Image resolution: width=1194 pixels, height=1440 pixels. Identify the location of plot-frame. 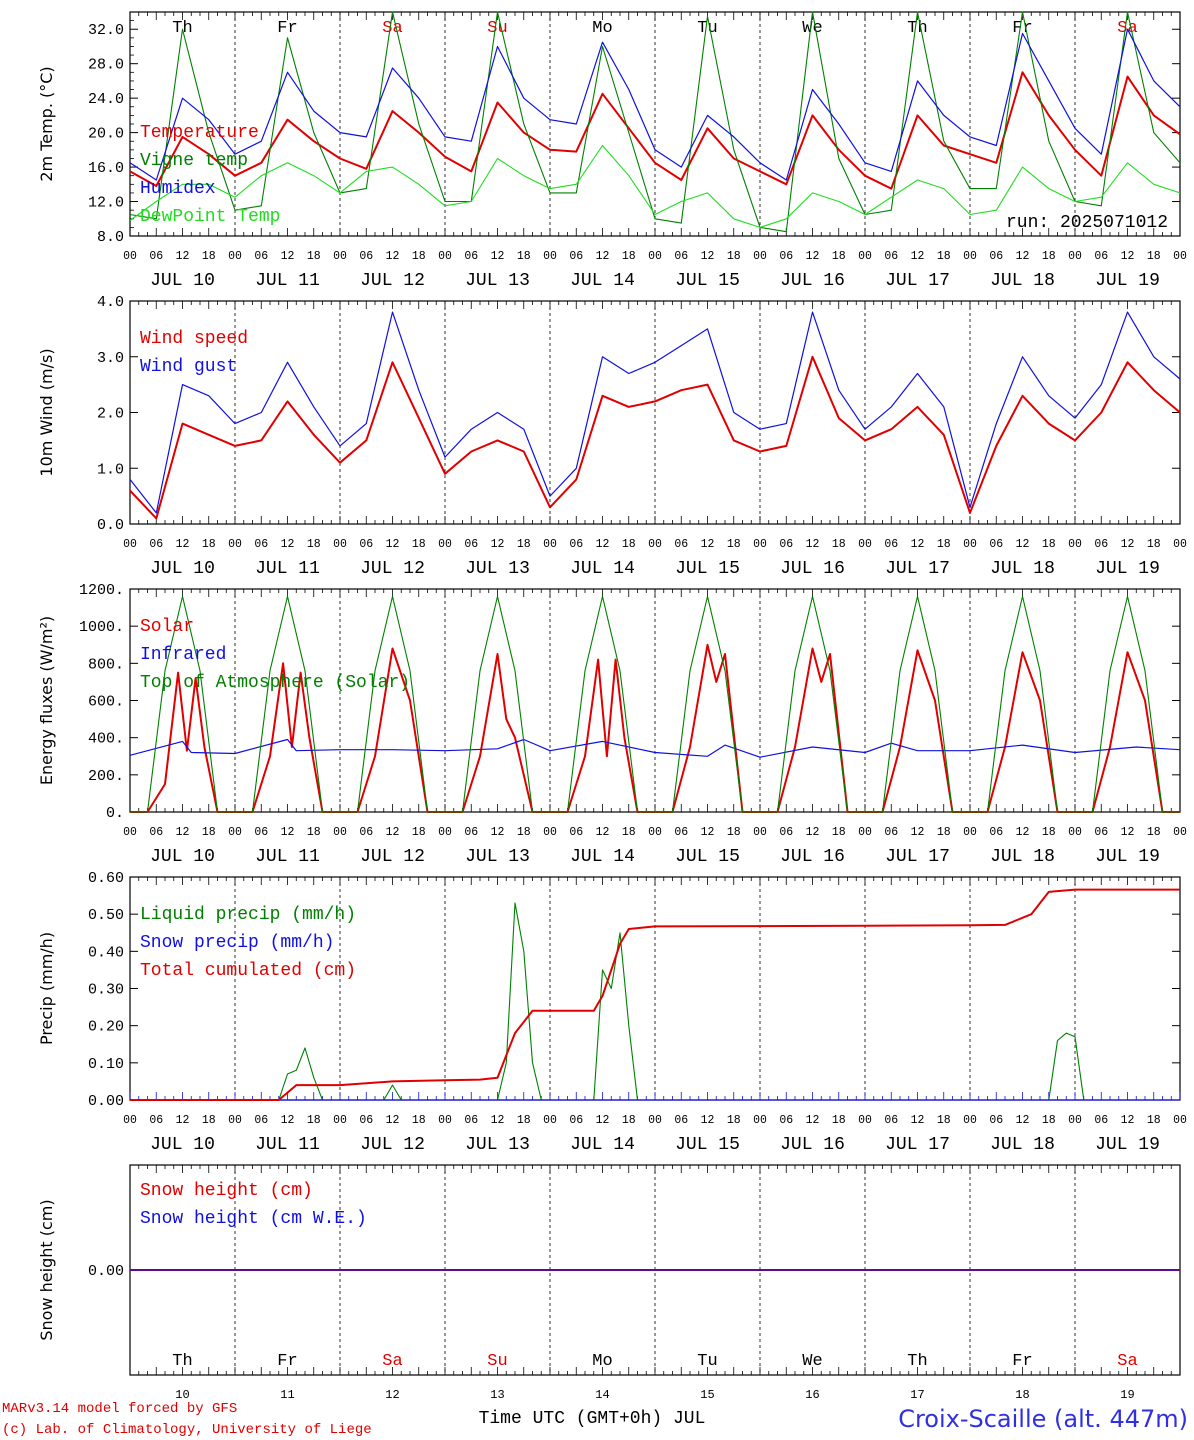
(655, 124).